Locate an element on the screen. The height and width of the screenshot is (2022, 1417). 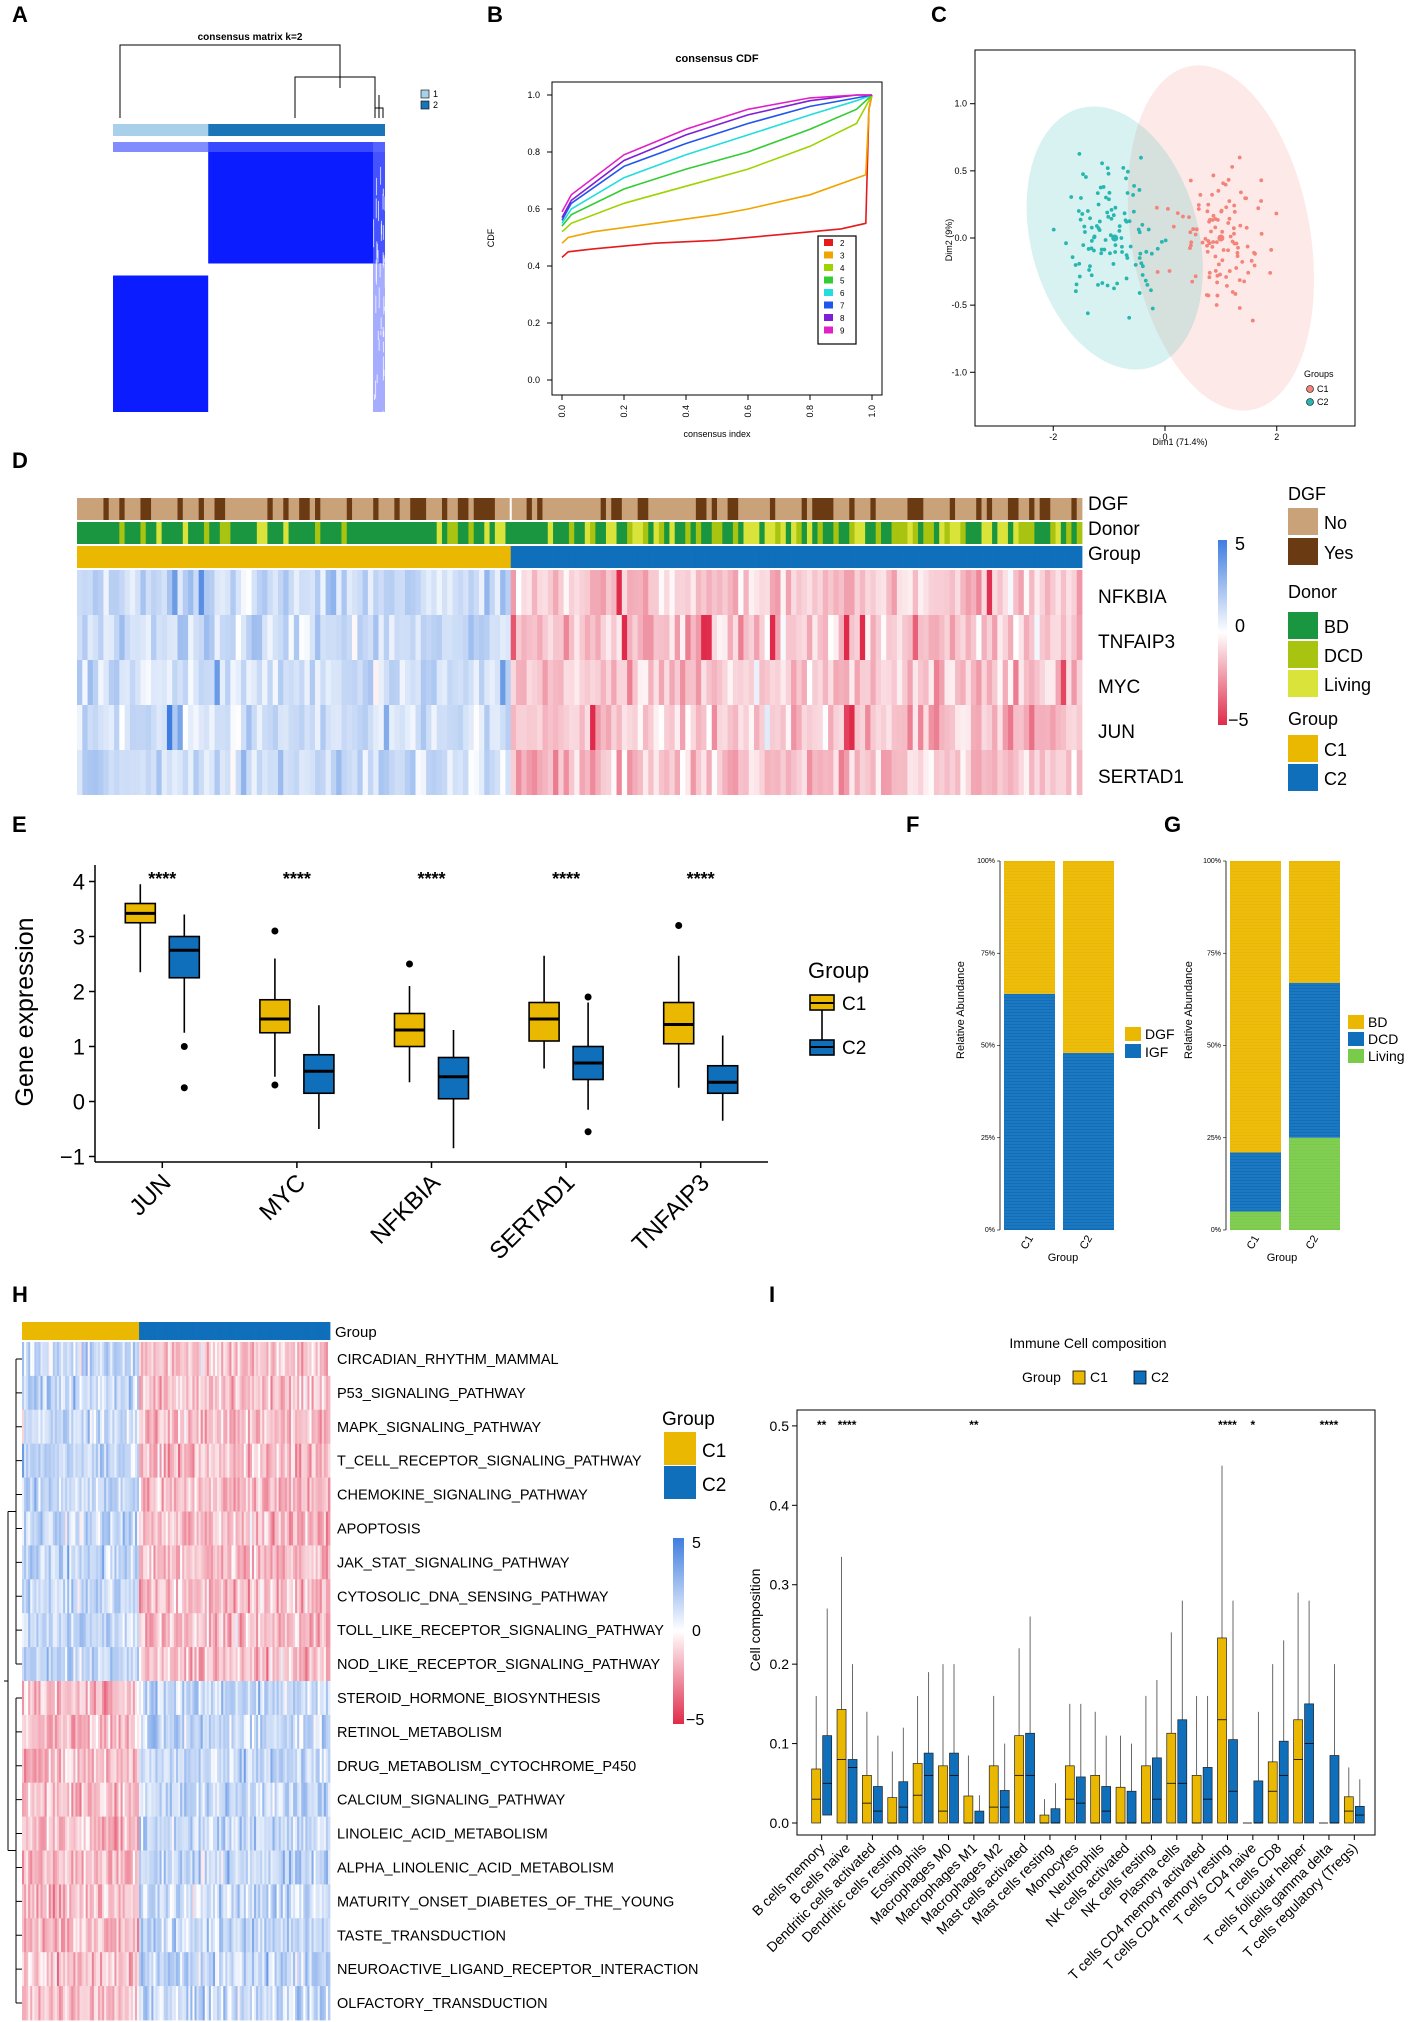
e-box-C1-MYC is located at coordinates (275, 1016).